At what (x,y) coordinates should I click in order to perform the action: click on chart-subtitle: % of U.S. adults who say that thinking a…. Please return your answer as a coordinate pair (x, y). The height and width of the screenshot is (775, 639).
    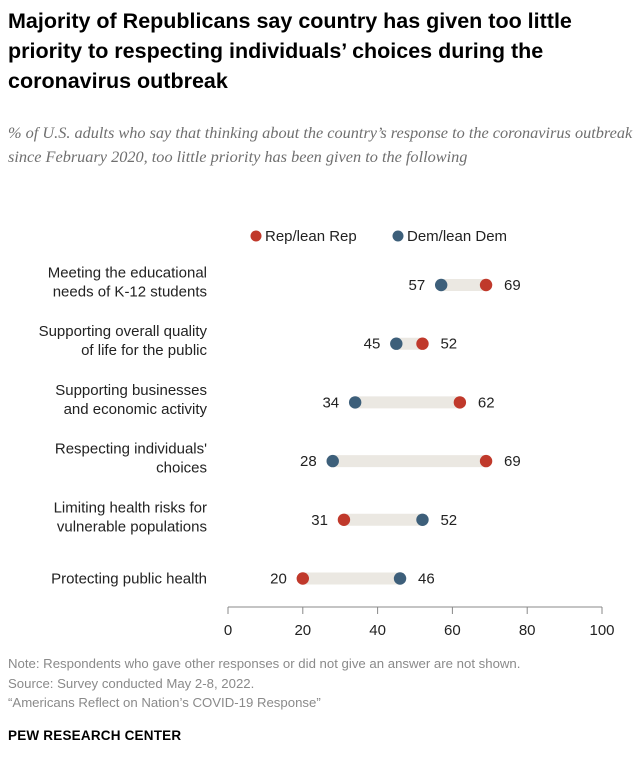
    Looking at the image, I should click on (320, 144).